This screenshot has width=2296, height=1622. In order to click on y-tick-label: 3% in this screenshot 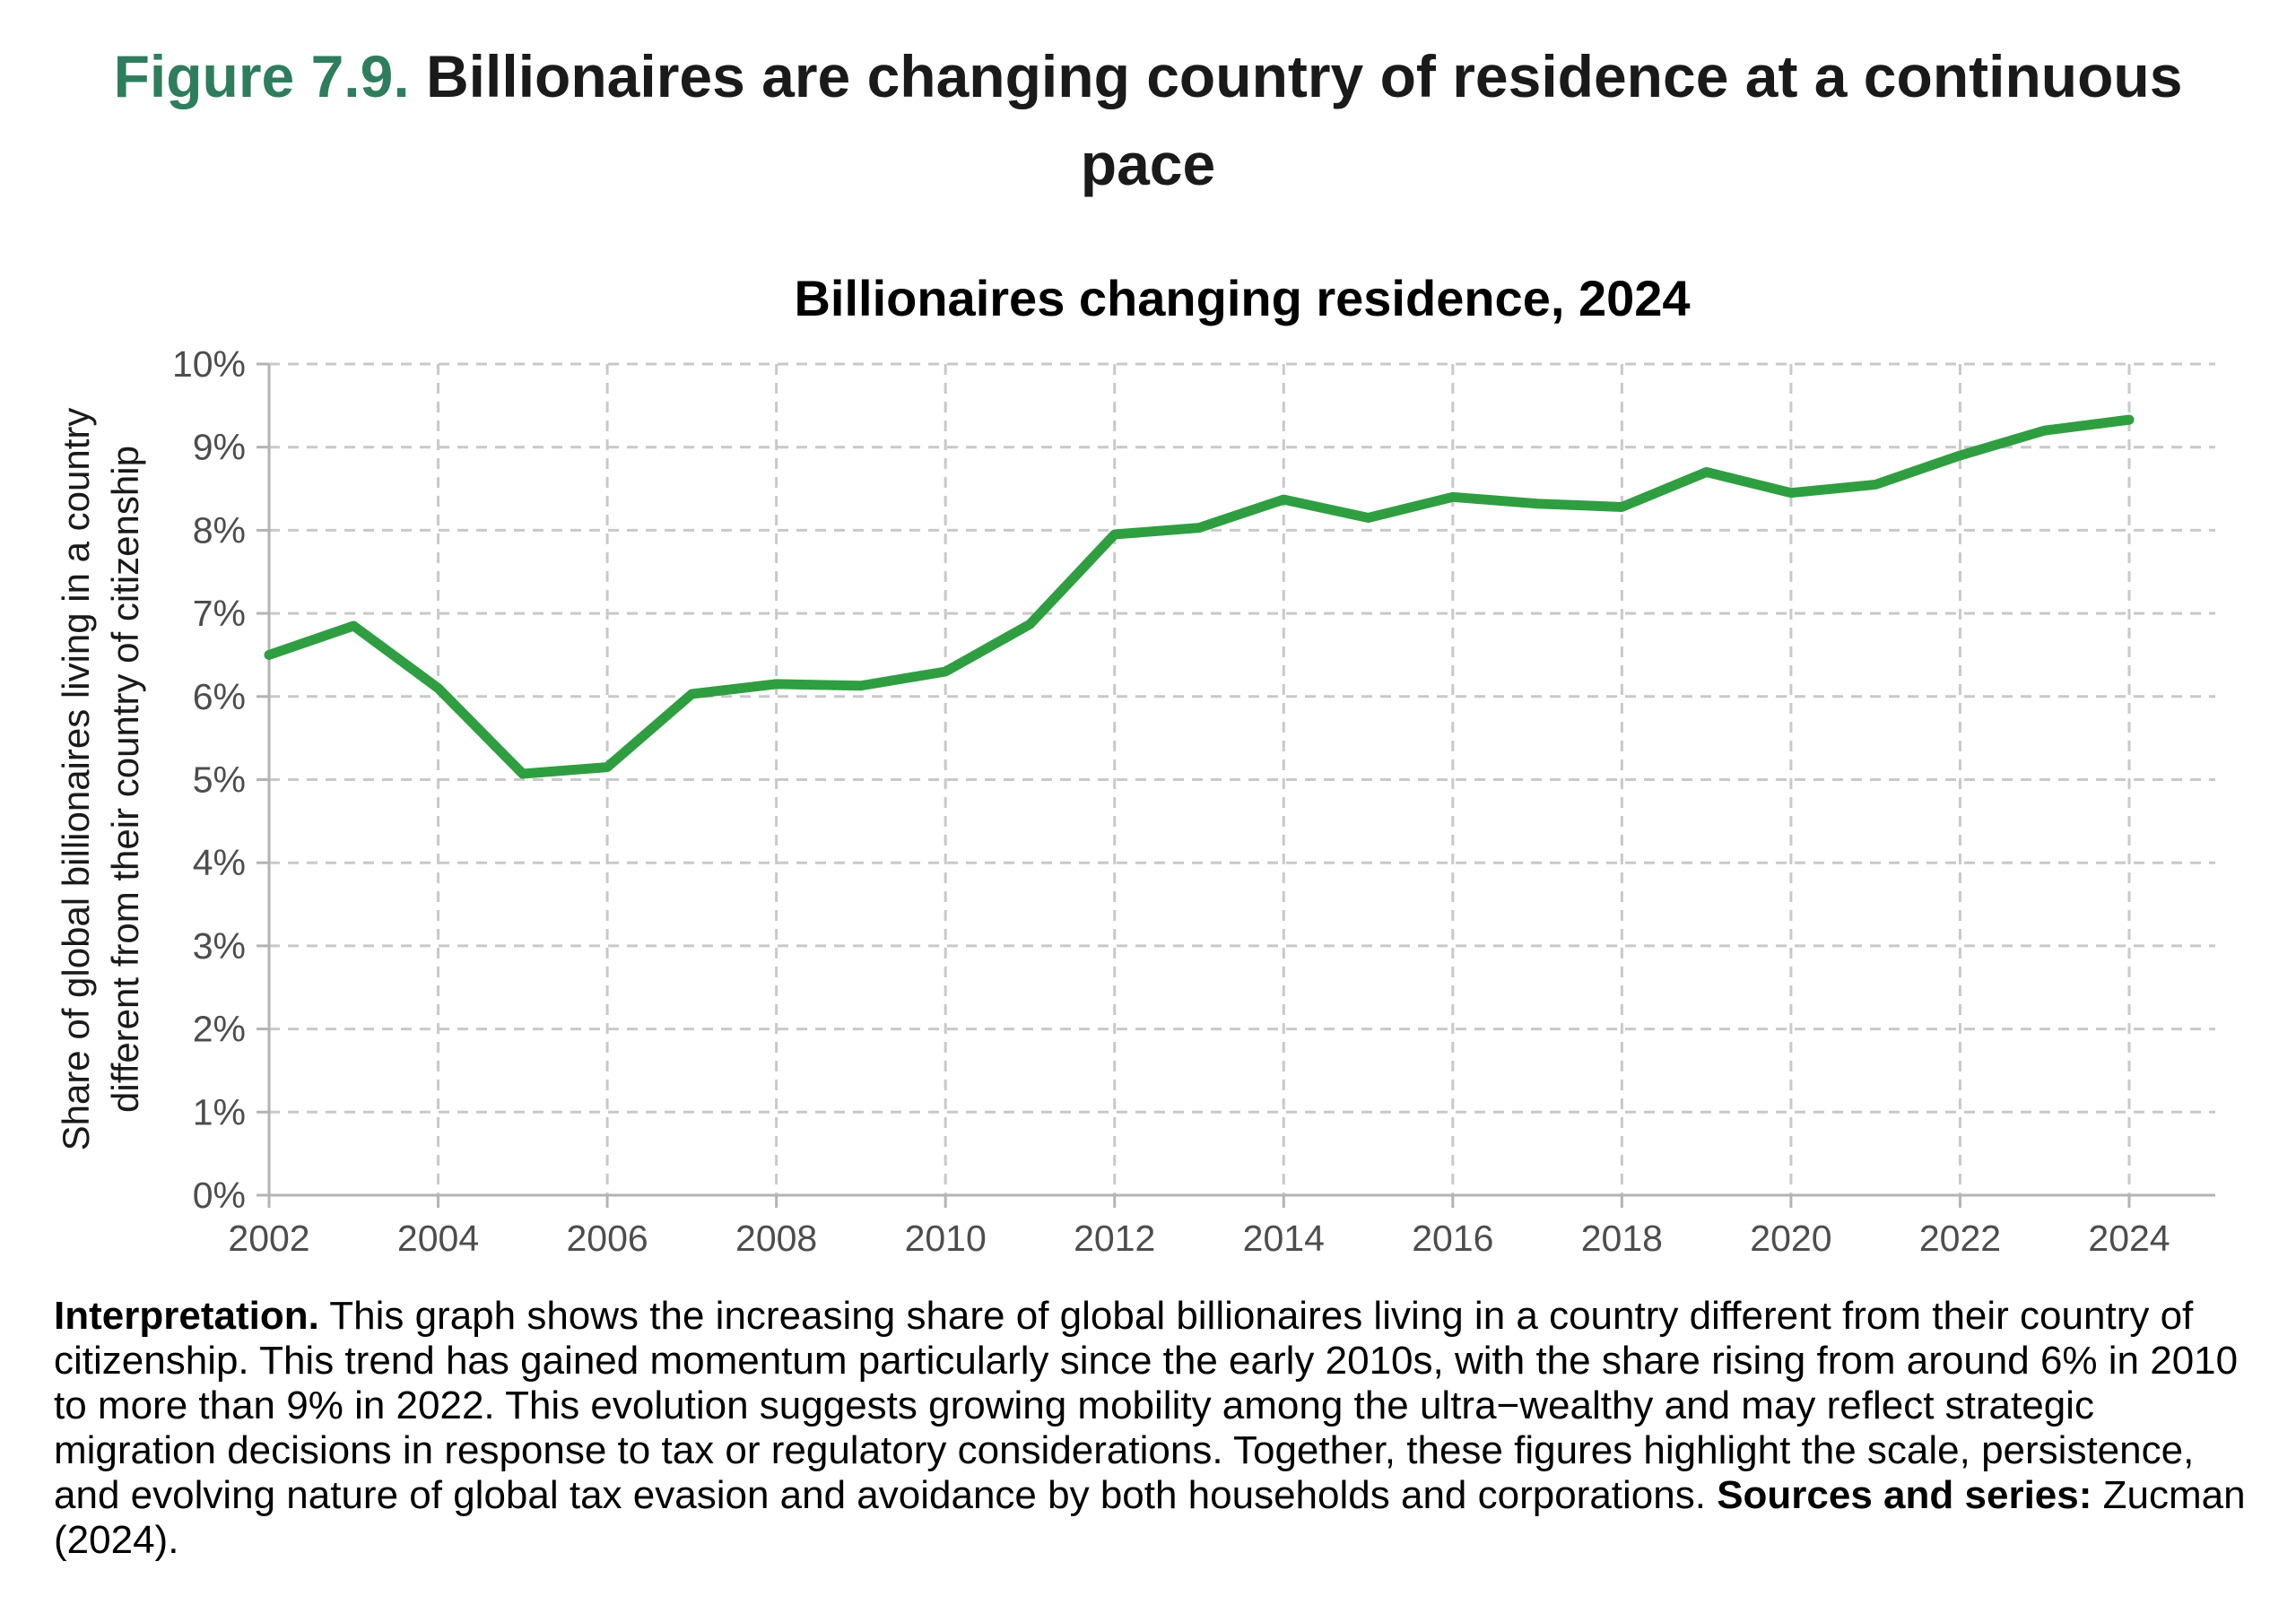, I will do `click(219, 946)`.